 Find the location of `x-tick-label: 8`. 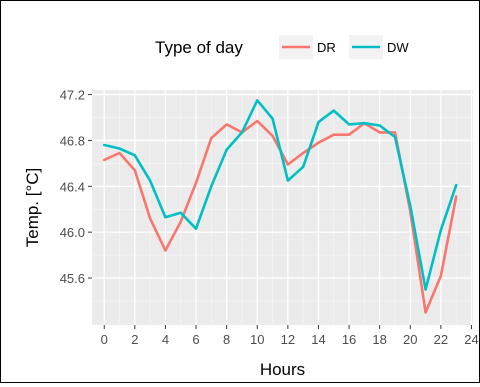

x-tick-label: 8 is located at coordinates (226, 339).